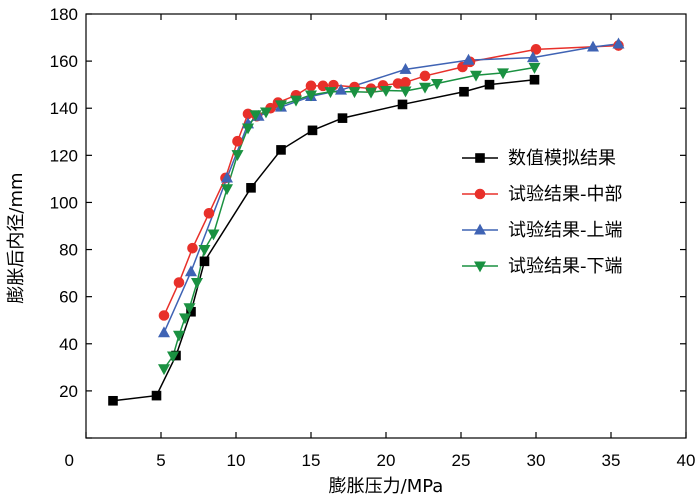  What do you see at coordinates (64, 108) in the screenshot?
I see `y-tick-label: 140` at bounding box center [64, 108].